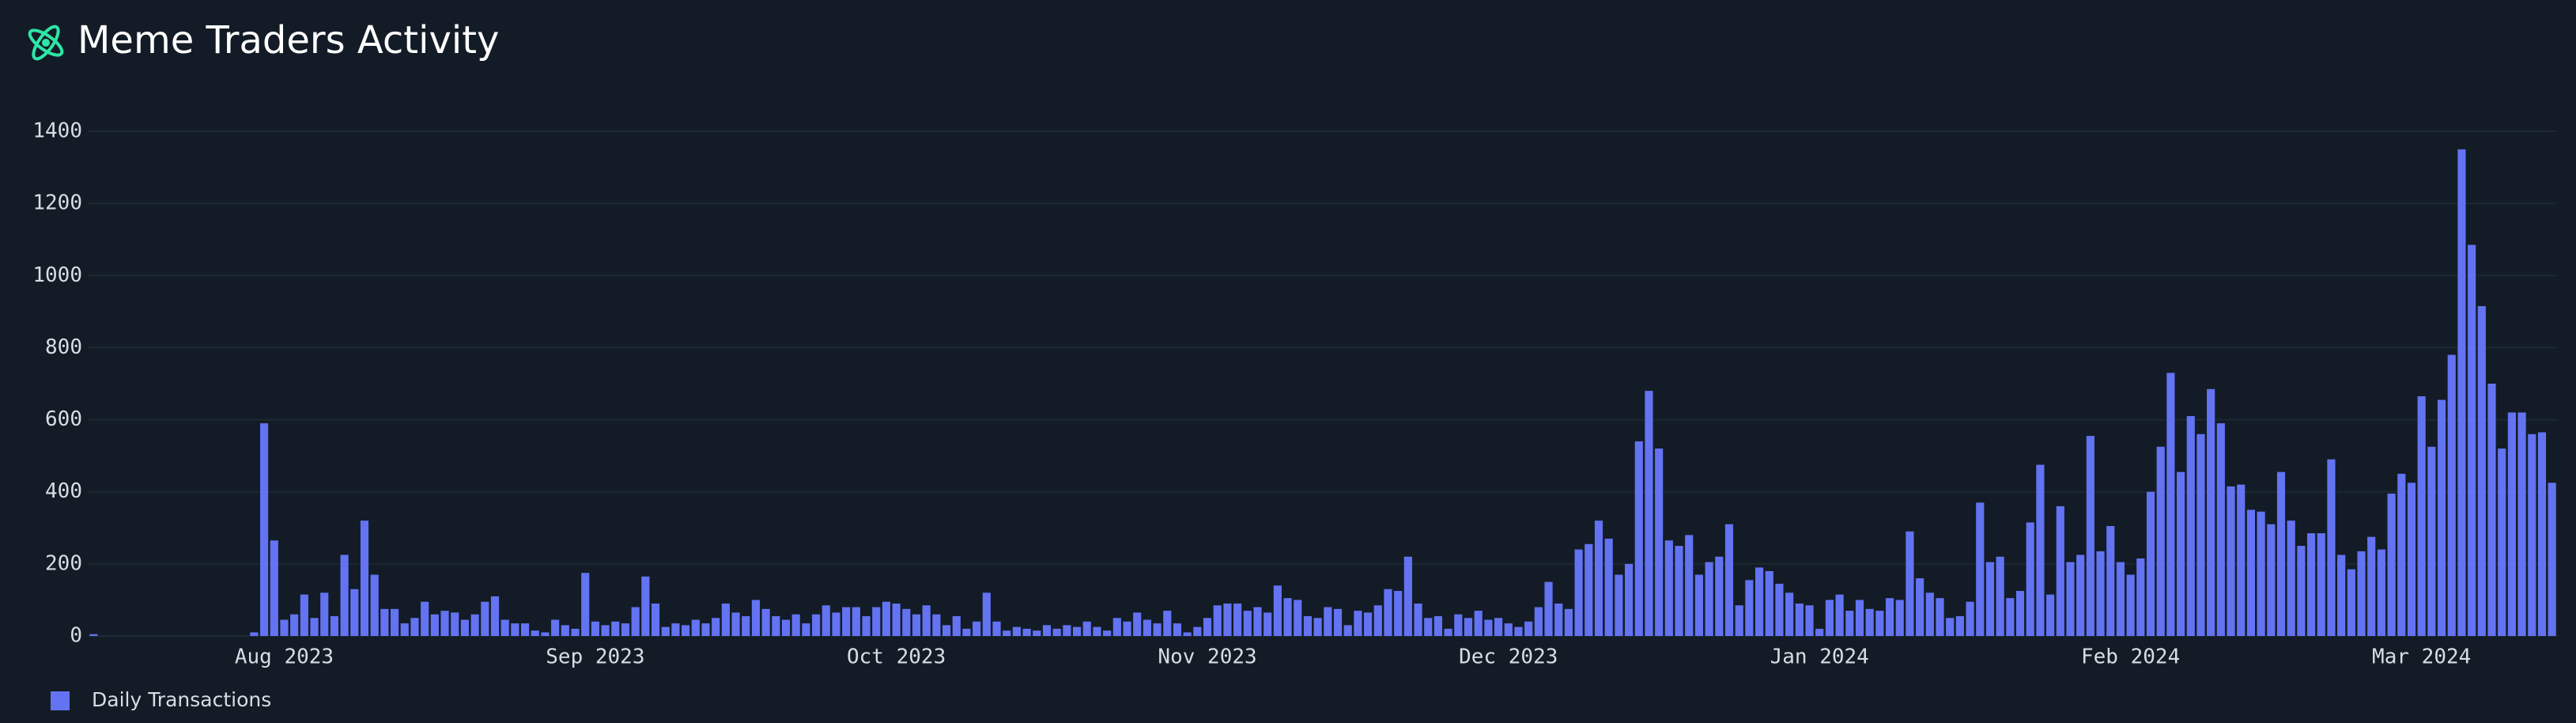 The height and width of the screenshot is (723, 2576). What do you see at coordinates (63, 491) in the screenshot?
I see `y-tick-label: 400` at bounding box center [63, 491].